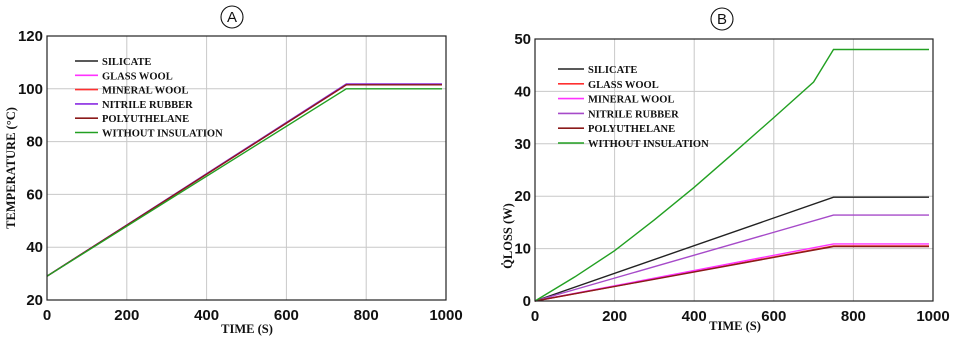 Image resolution: width=962 pixels, height=338 pixels. Describe the element at coordinates (522, 39) in the screenshot. I see `y-tick-label: 50` at that location.